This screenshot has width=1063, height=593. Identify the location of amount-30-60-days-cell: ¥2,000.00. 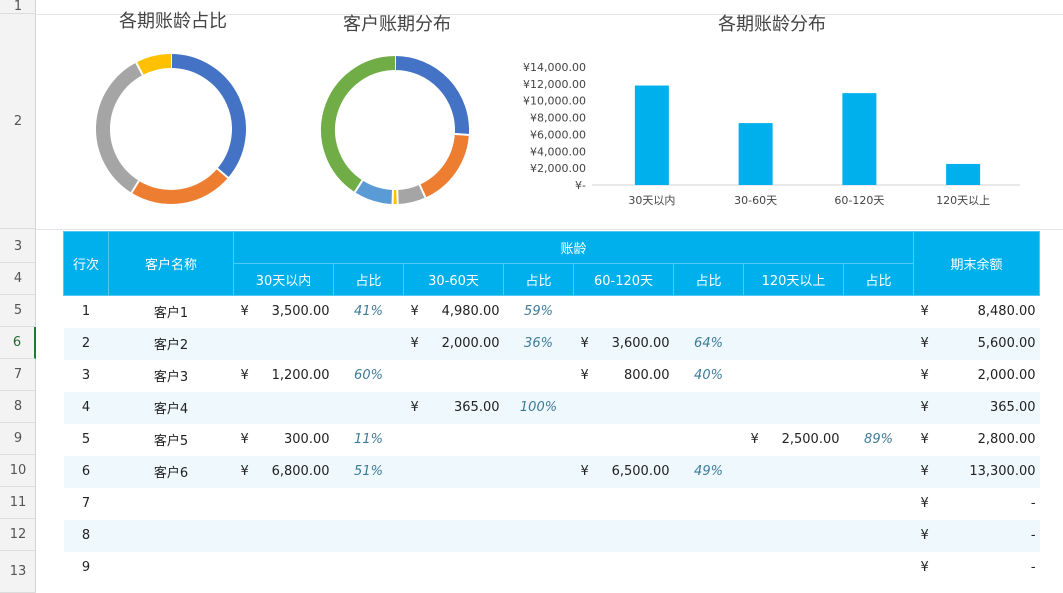
(453, 343).